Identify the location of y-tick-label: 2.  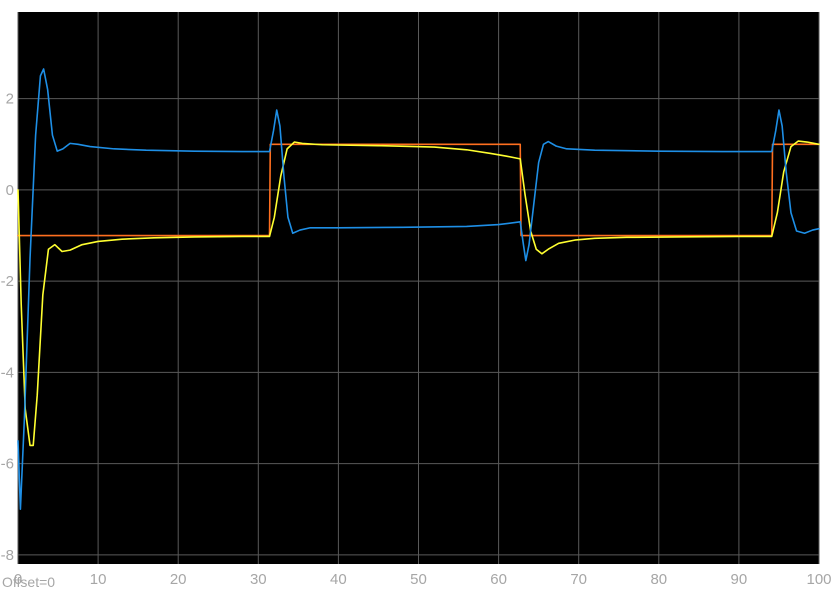
(10, 99).